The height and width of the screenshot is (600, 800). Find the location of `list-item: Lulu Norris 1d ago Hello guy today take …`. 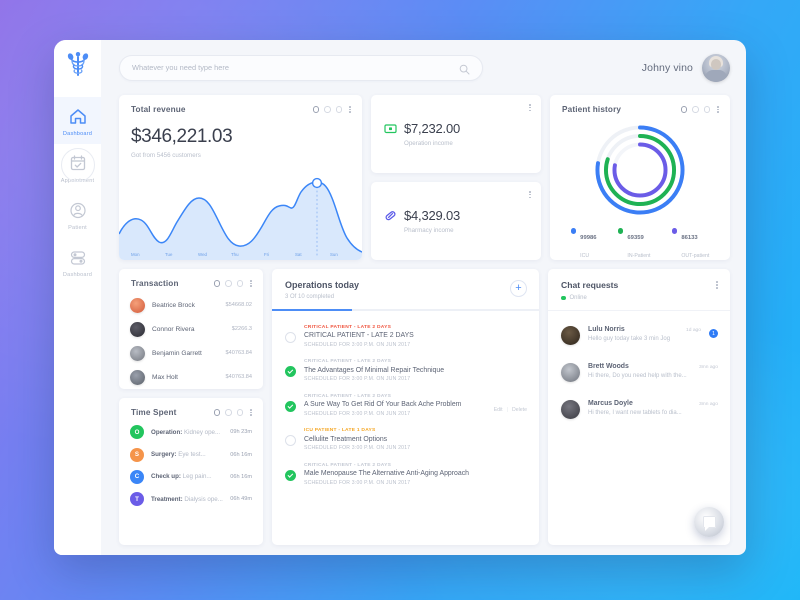

list-item: Lulu Norris 1d ago Hello guy today take … is located at coordinates (639, 335).